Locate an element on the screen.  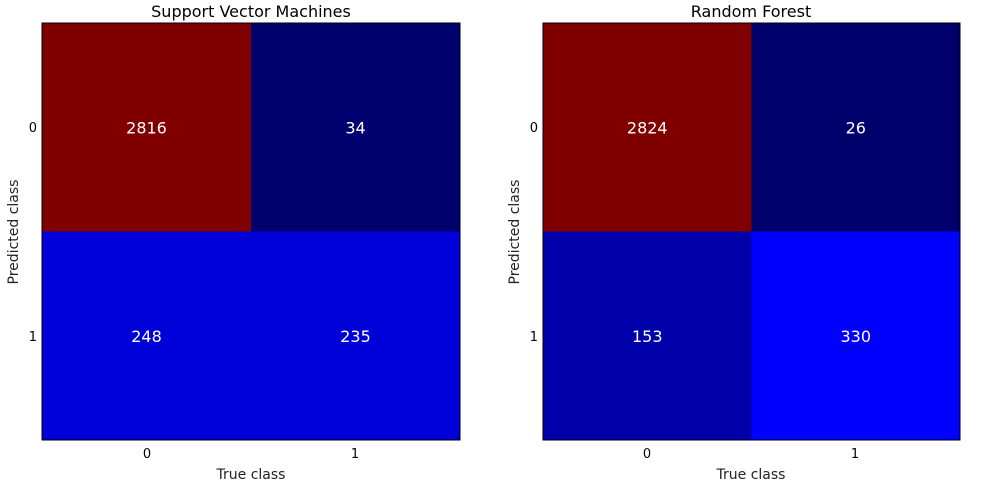
cell-value-label-0-1: 26 is located at coordinates (856, 127).